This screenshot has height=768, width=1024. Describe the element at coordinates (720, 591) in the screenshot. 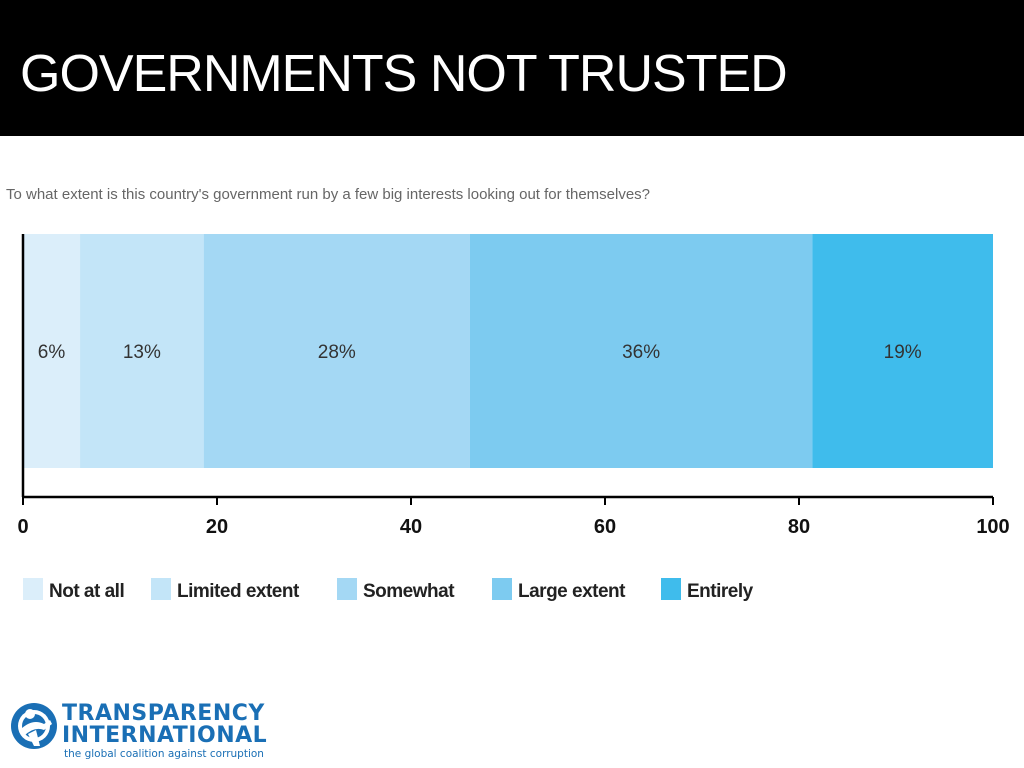

I see `legend-label-5: Entirely` at that location.